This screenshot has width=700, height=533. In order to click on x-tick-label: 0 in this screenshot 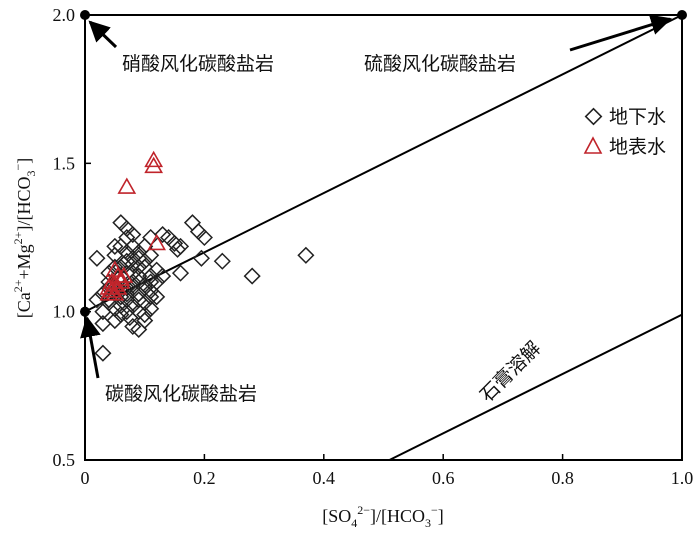, I will do `click(85, 478)`.